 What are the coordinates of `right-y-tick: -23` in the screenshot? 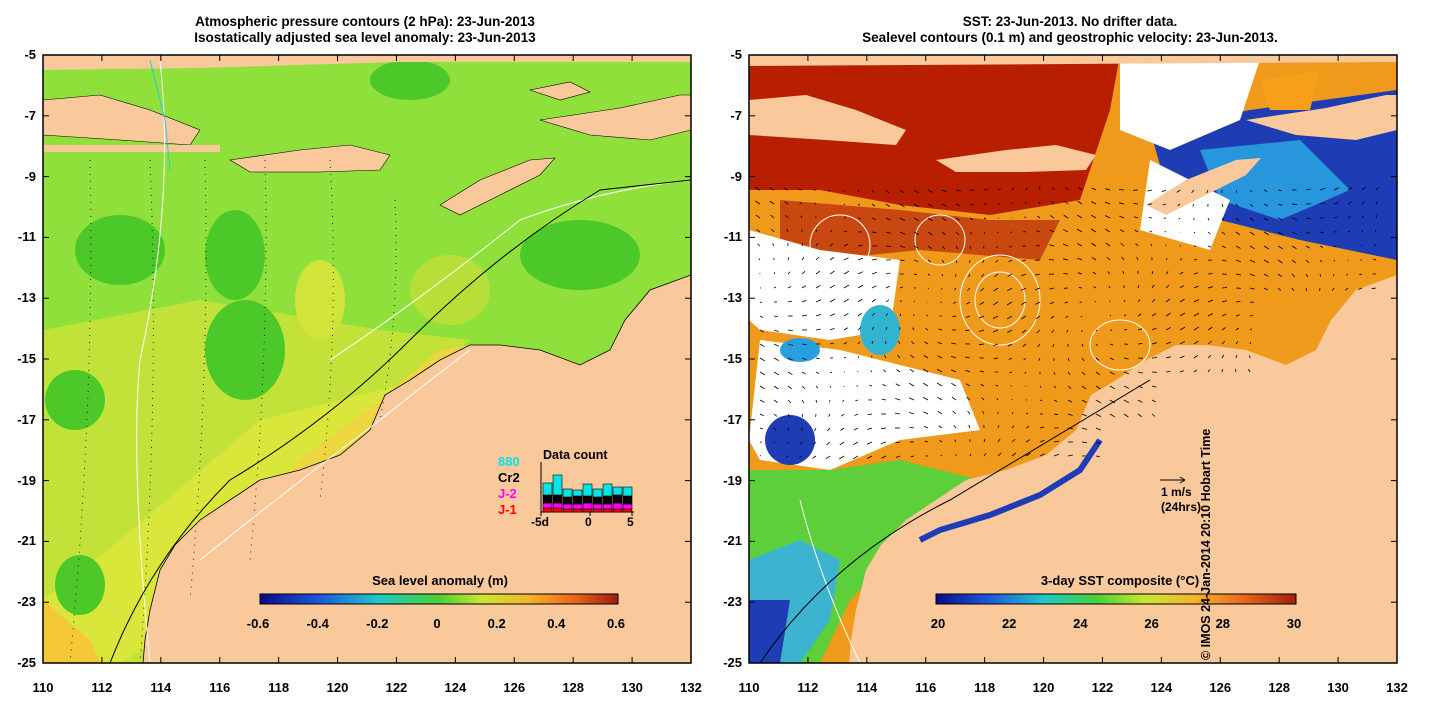 It's located at (732, 602).